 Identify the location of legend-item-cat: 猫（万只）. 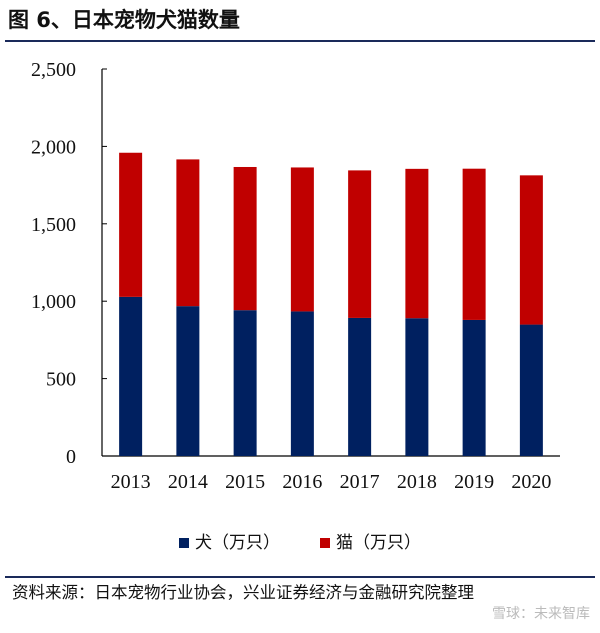
(370, 540).